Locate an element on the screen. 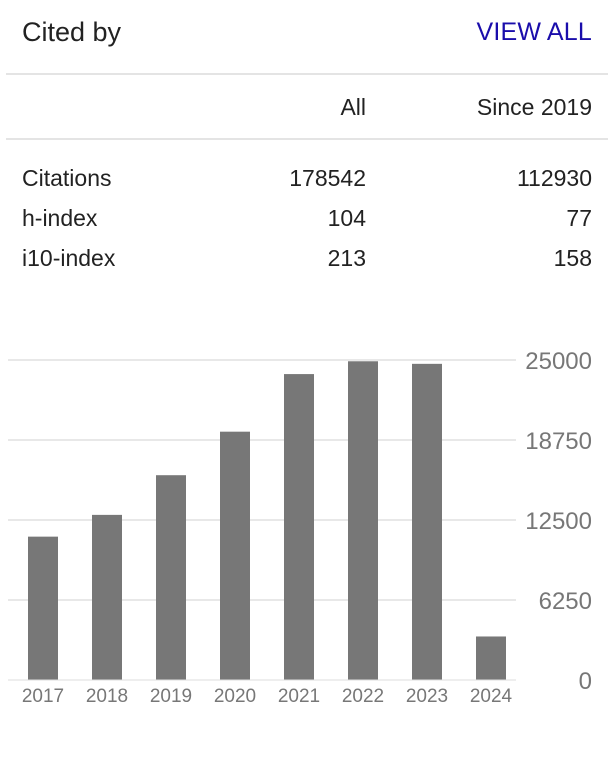 The width and height of the screenshot is (614, 776). cited-by-header: Cited by VIEW ALL is located at coordinates (307, 37).